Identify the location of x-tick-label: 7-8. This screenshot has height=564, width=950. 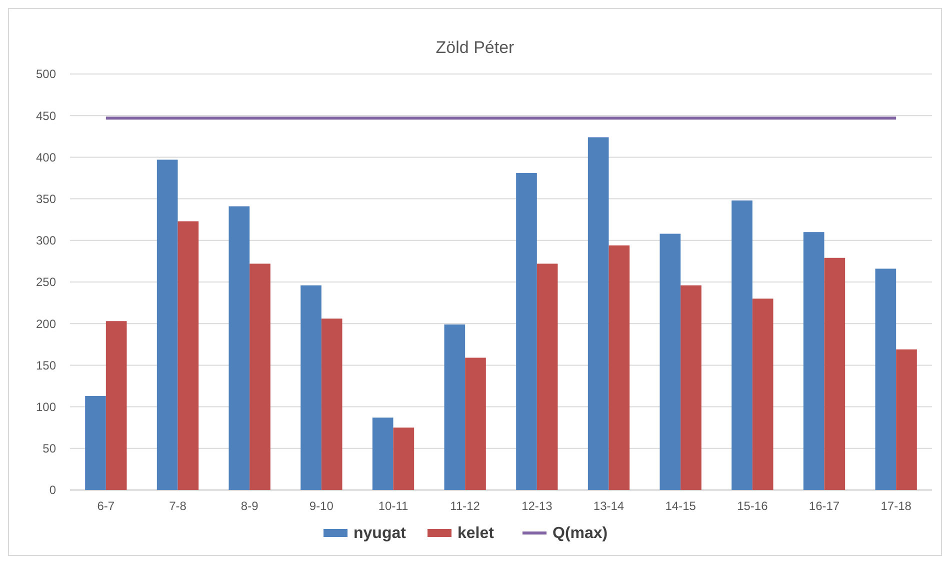
(178, 506).